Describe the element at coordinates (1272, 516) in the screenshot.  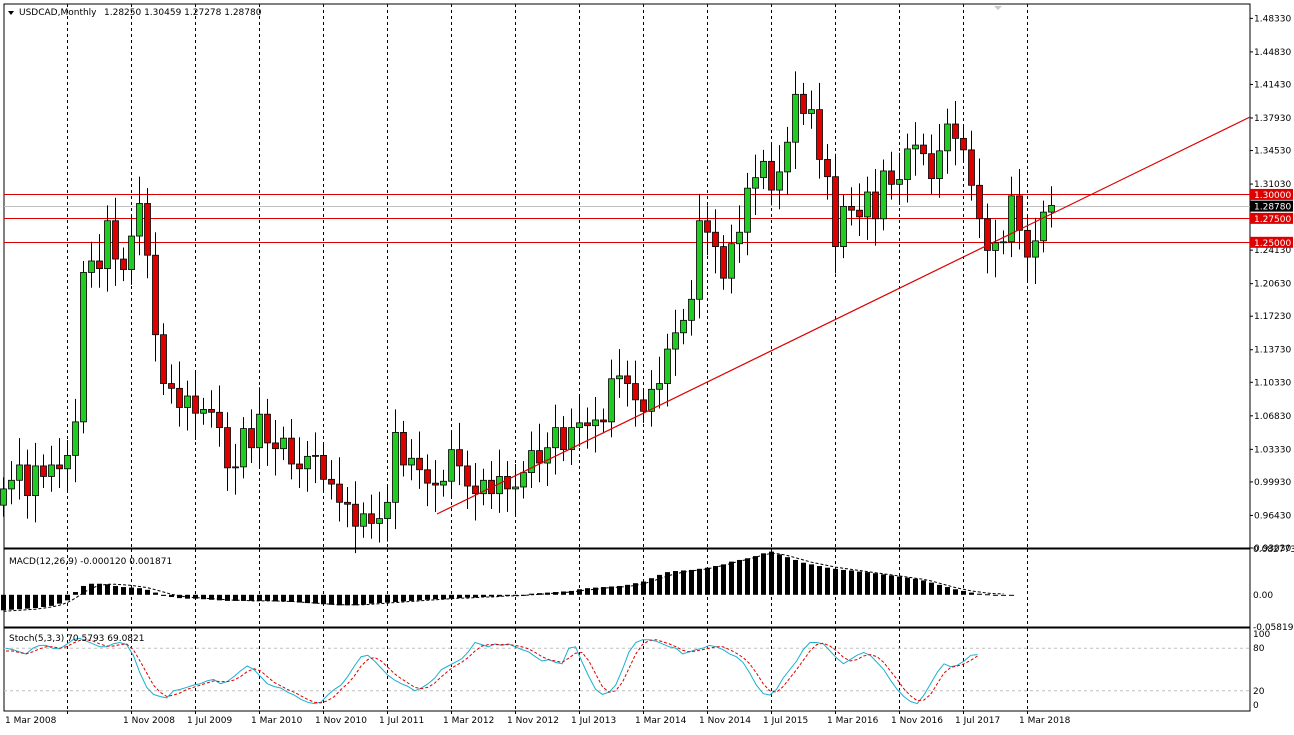
I see `y-tick-label: 0.96430` at that location.